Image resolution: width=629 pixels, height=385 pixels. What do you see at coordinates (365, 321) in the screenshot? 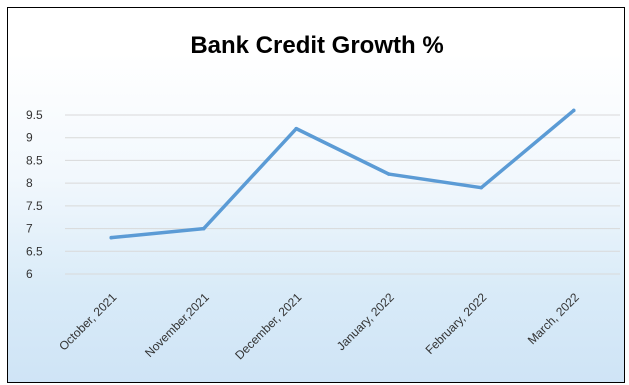
I see `x-tick-label: January, 2022` at bounding box center [365, 321].